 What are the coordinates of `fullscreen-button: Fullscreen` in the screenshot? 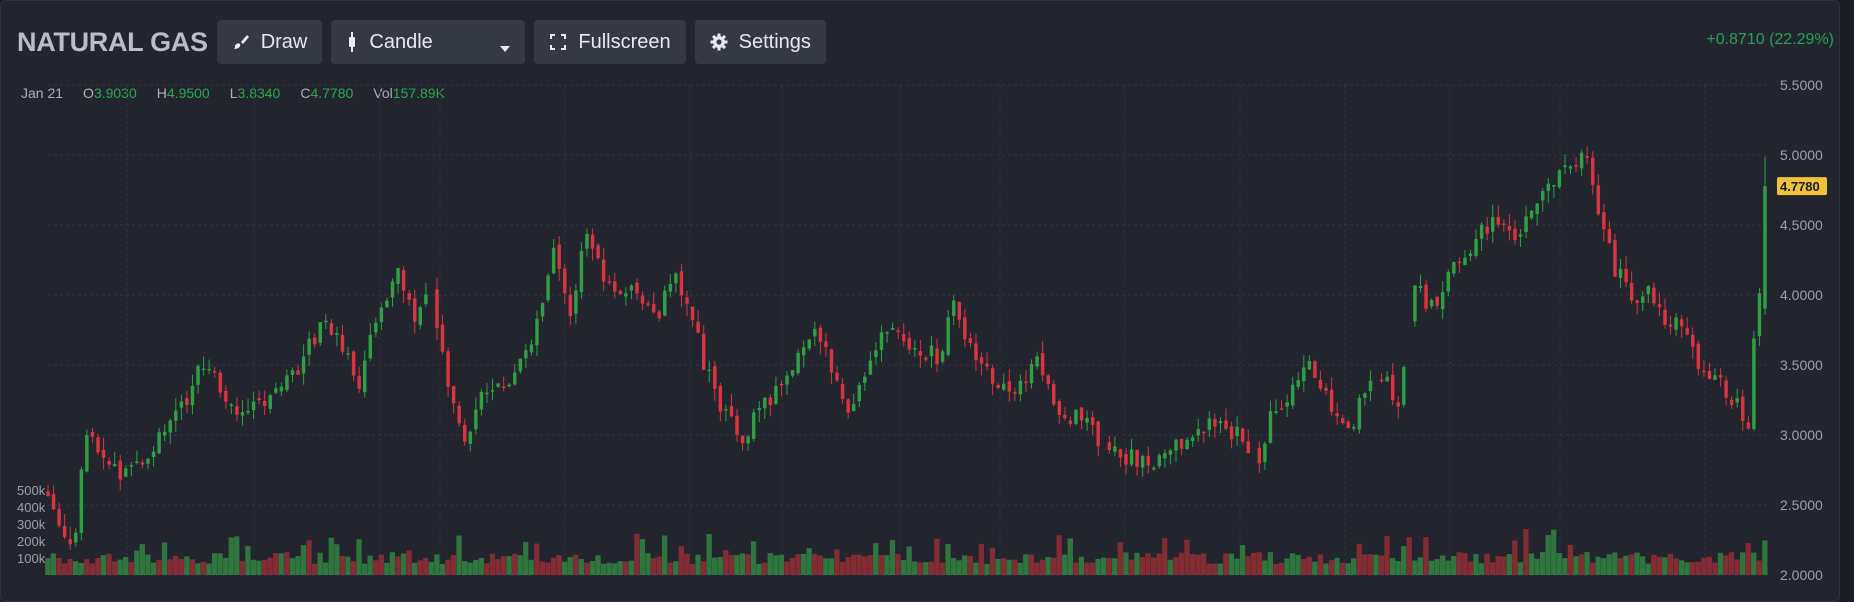 It's located at (610, 42).